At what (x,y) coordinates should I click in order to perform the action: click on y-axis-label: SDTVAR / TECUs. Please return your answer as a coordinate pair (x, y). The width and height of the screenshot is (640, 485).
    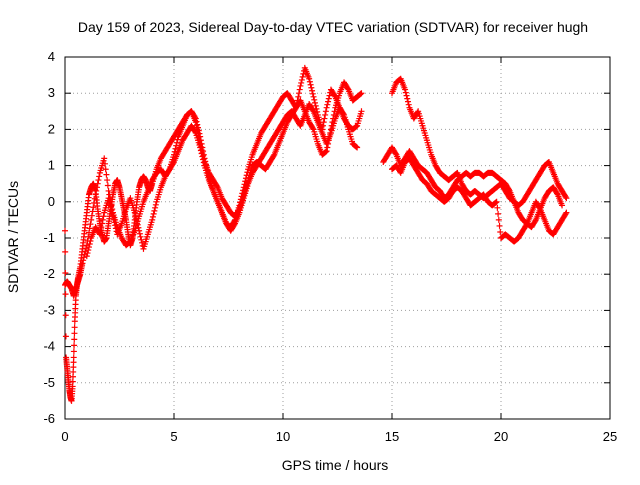
    Looking at the image, I should click on (13, 237).